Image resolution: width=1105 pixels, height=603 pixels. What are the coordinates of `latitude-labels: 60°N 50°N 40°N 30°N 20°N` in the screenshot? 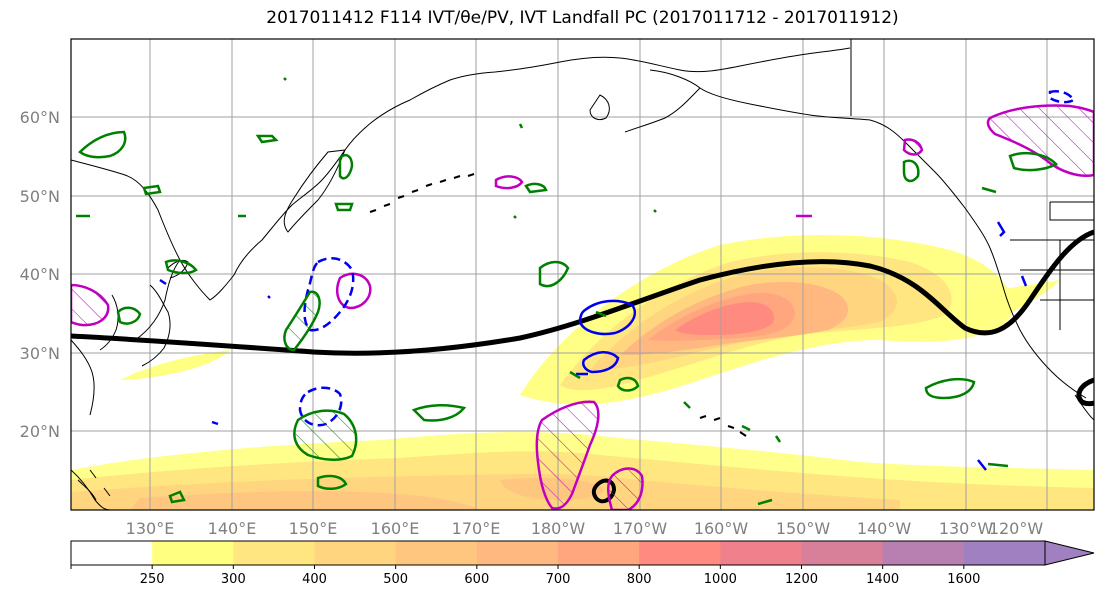 It's located at (40, 274).